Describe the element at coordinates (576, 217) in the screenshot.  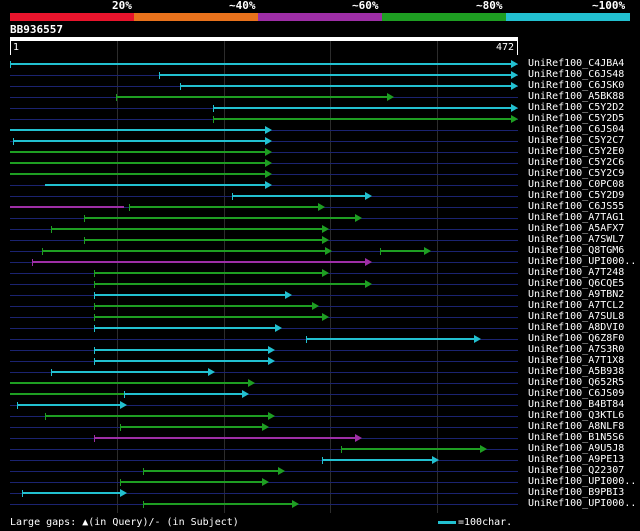
I see `hit-label: UniRef100_A7TAG1` at that location.